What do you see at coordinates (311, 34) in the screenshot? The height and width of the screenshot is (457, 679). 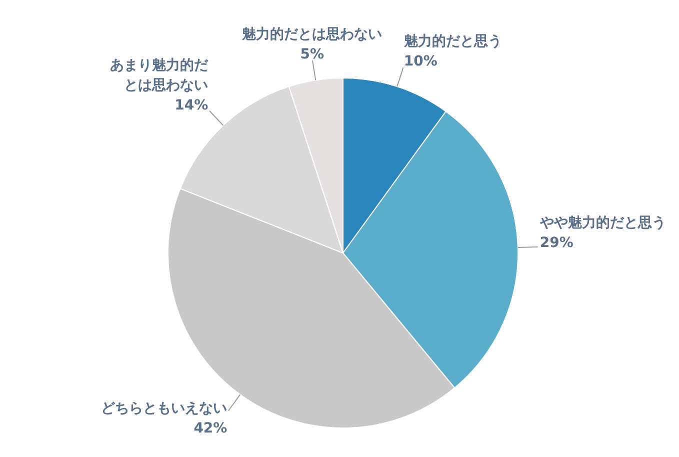 I see `slice-label: 魅力的だとは思わない` at bounding box center [311, 34].